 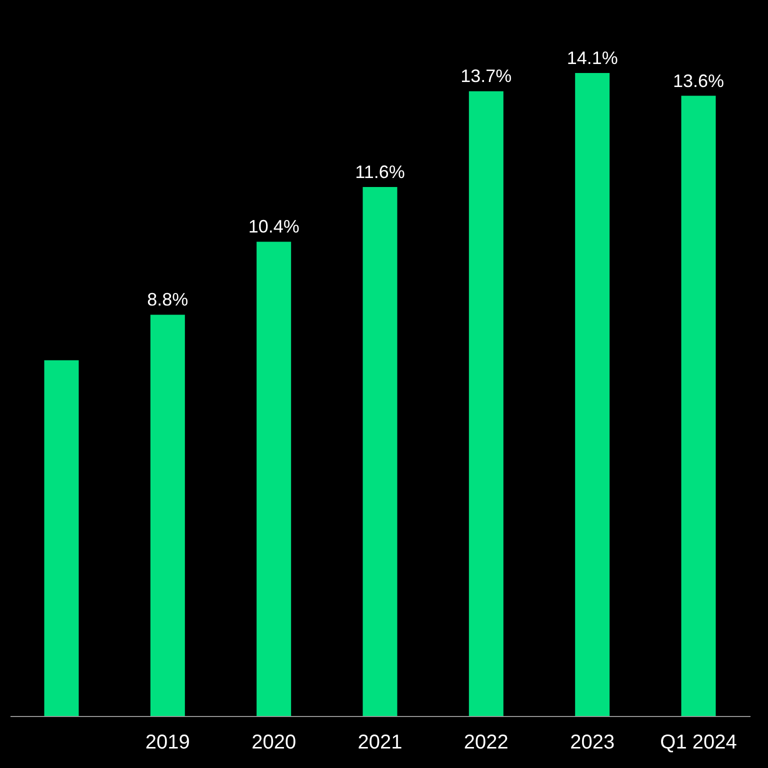 I want to click on data-label: 11.6%, so click(x=380, y=172).